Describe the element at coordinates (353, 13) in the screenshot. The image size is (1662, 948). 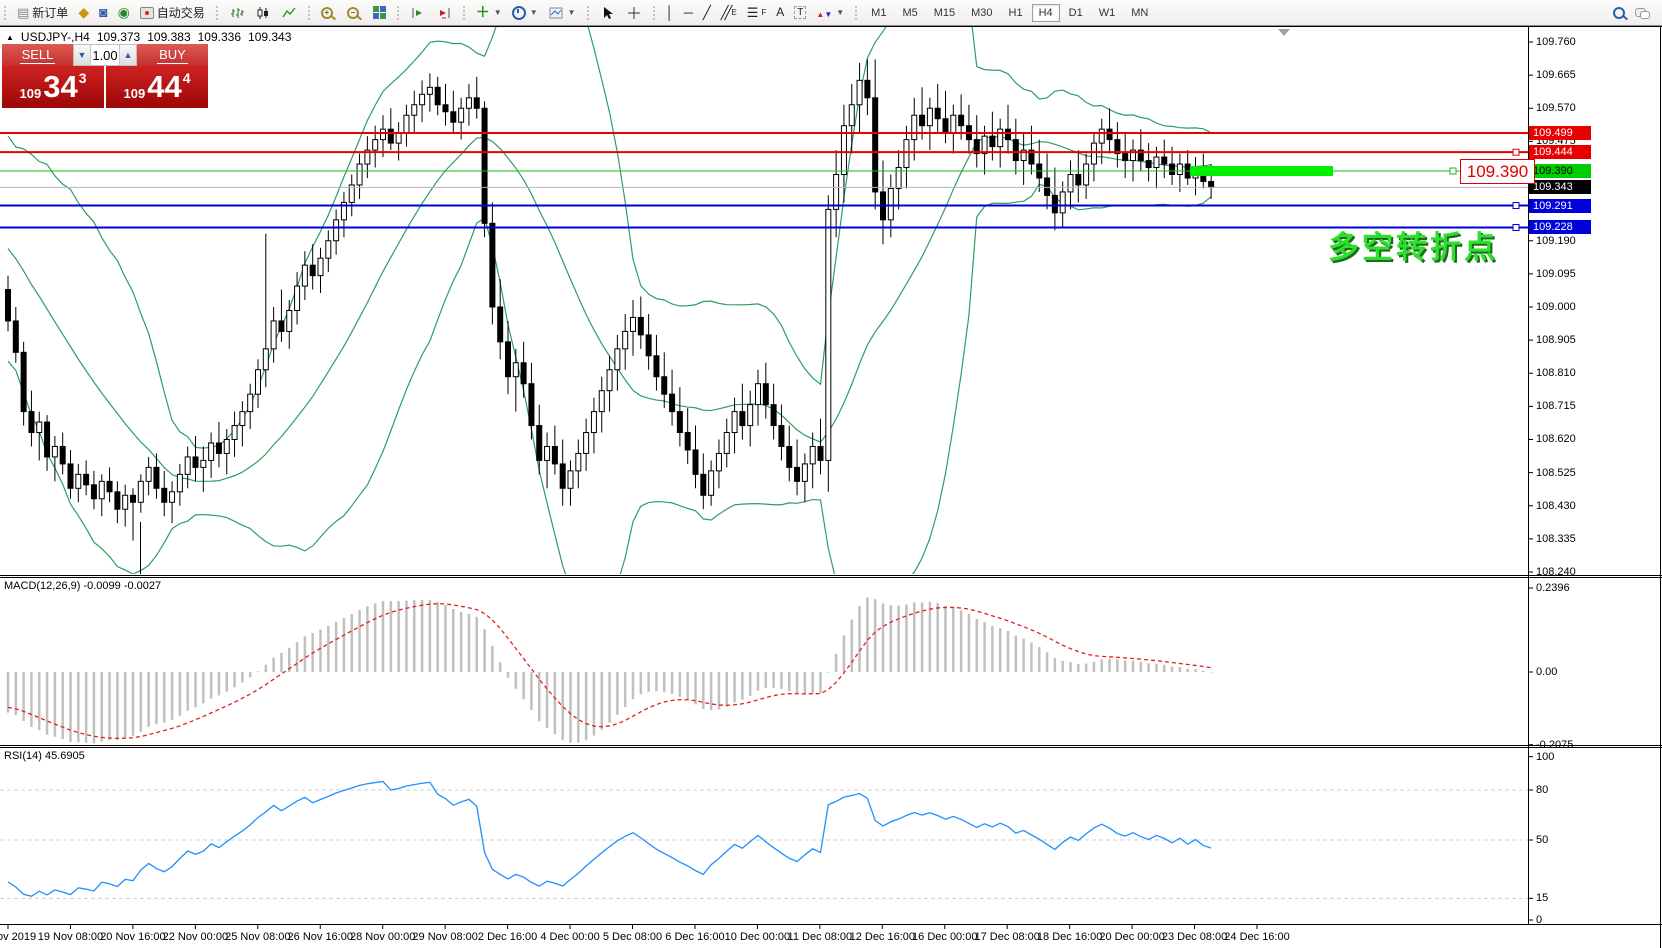
I see `zoom-out-button: −` at that location.